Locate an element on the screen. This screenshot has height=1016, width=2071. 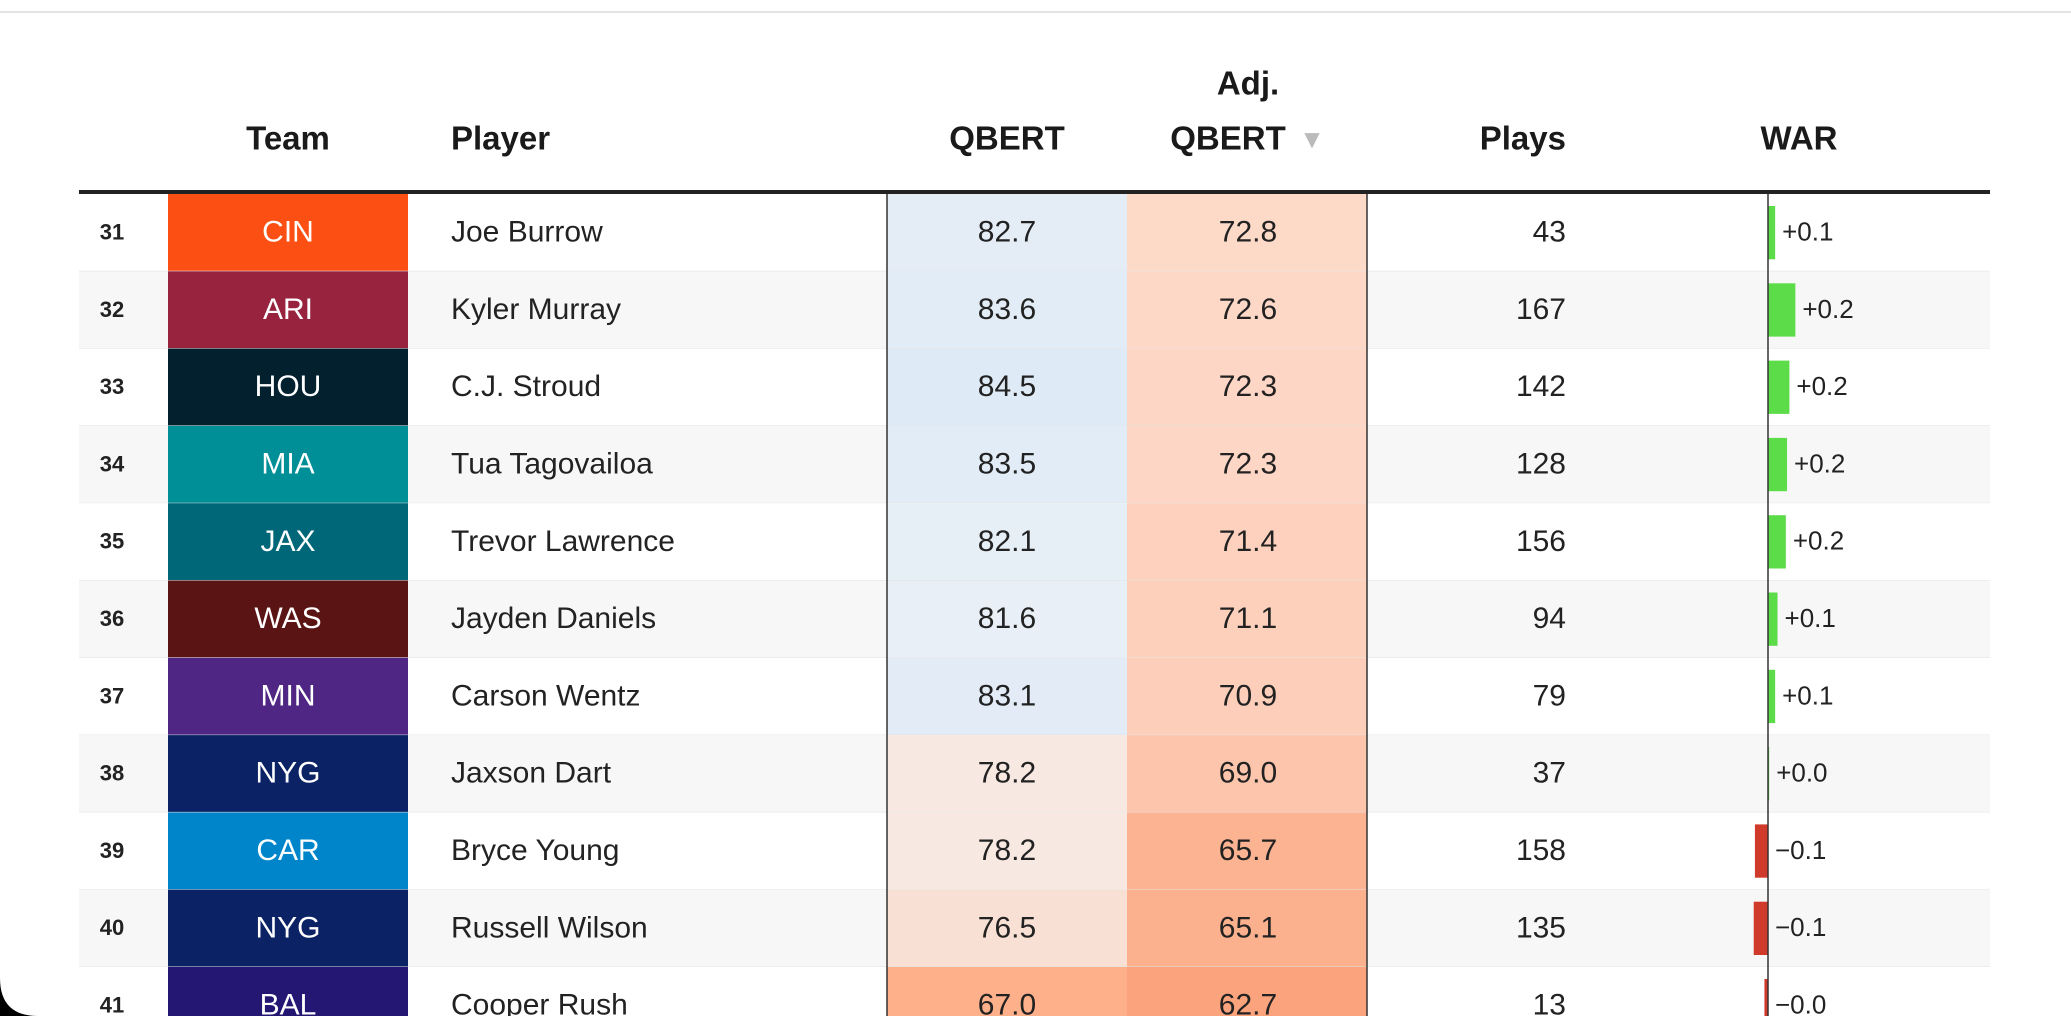
rank: 39 is located at coordinates (112, 850).